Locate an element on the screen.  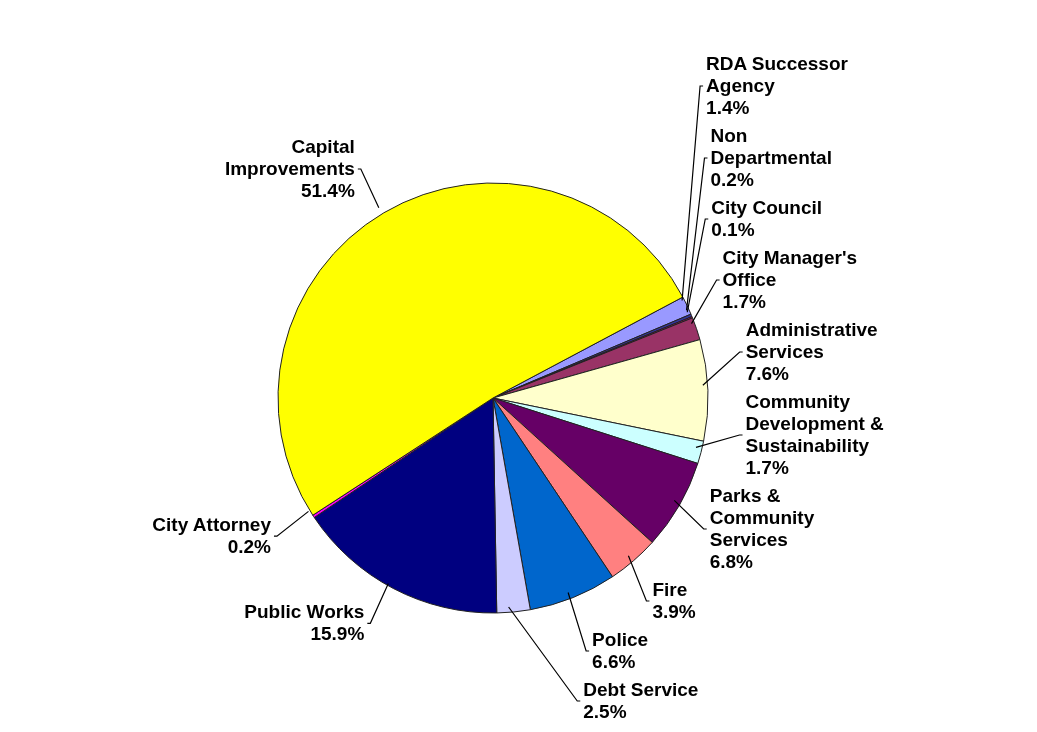
slice-label: Non Departmental is located at coordinates (771, 146).